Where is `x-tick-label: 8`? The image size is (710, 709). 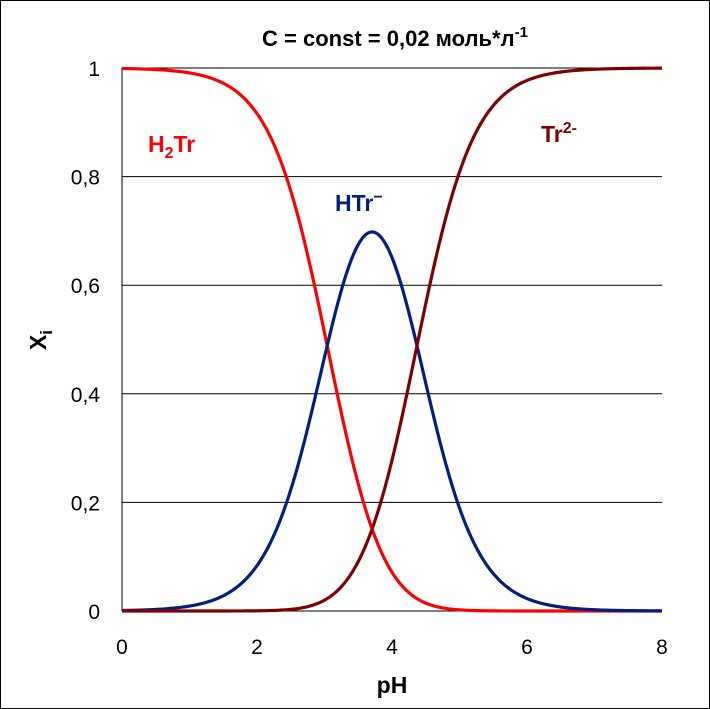
x-tick-label: 8 is located at coordinates (662, 647).